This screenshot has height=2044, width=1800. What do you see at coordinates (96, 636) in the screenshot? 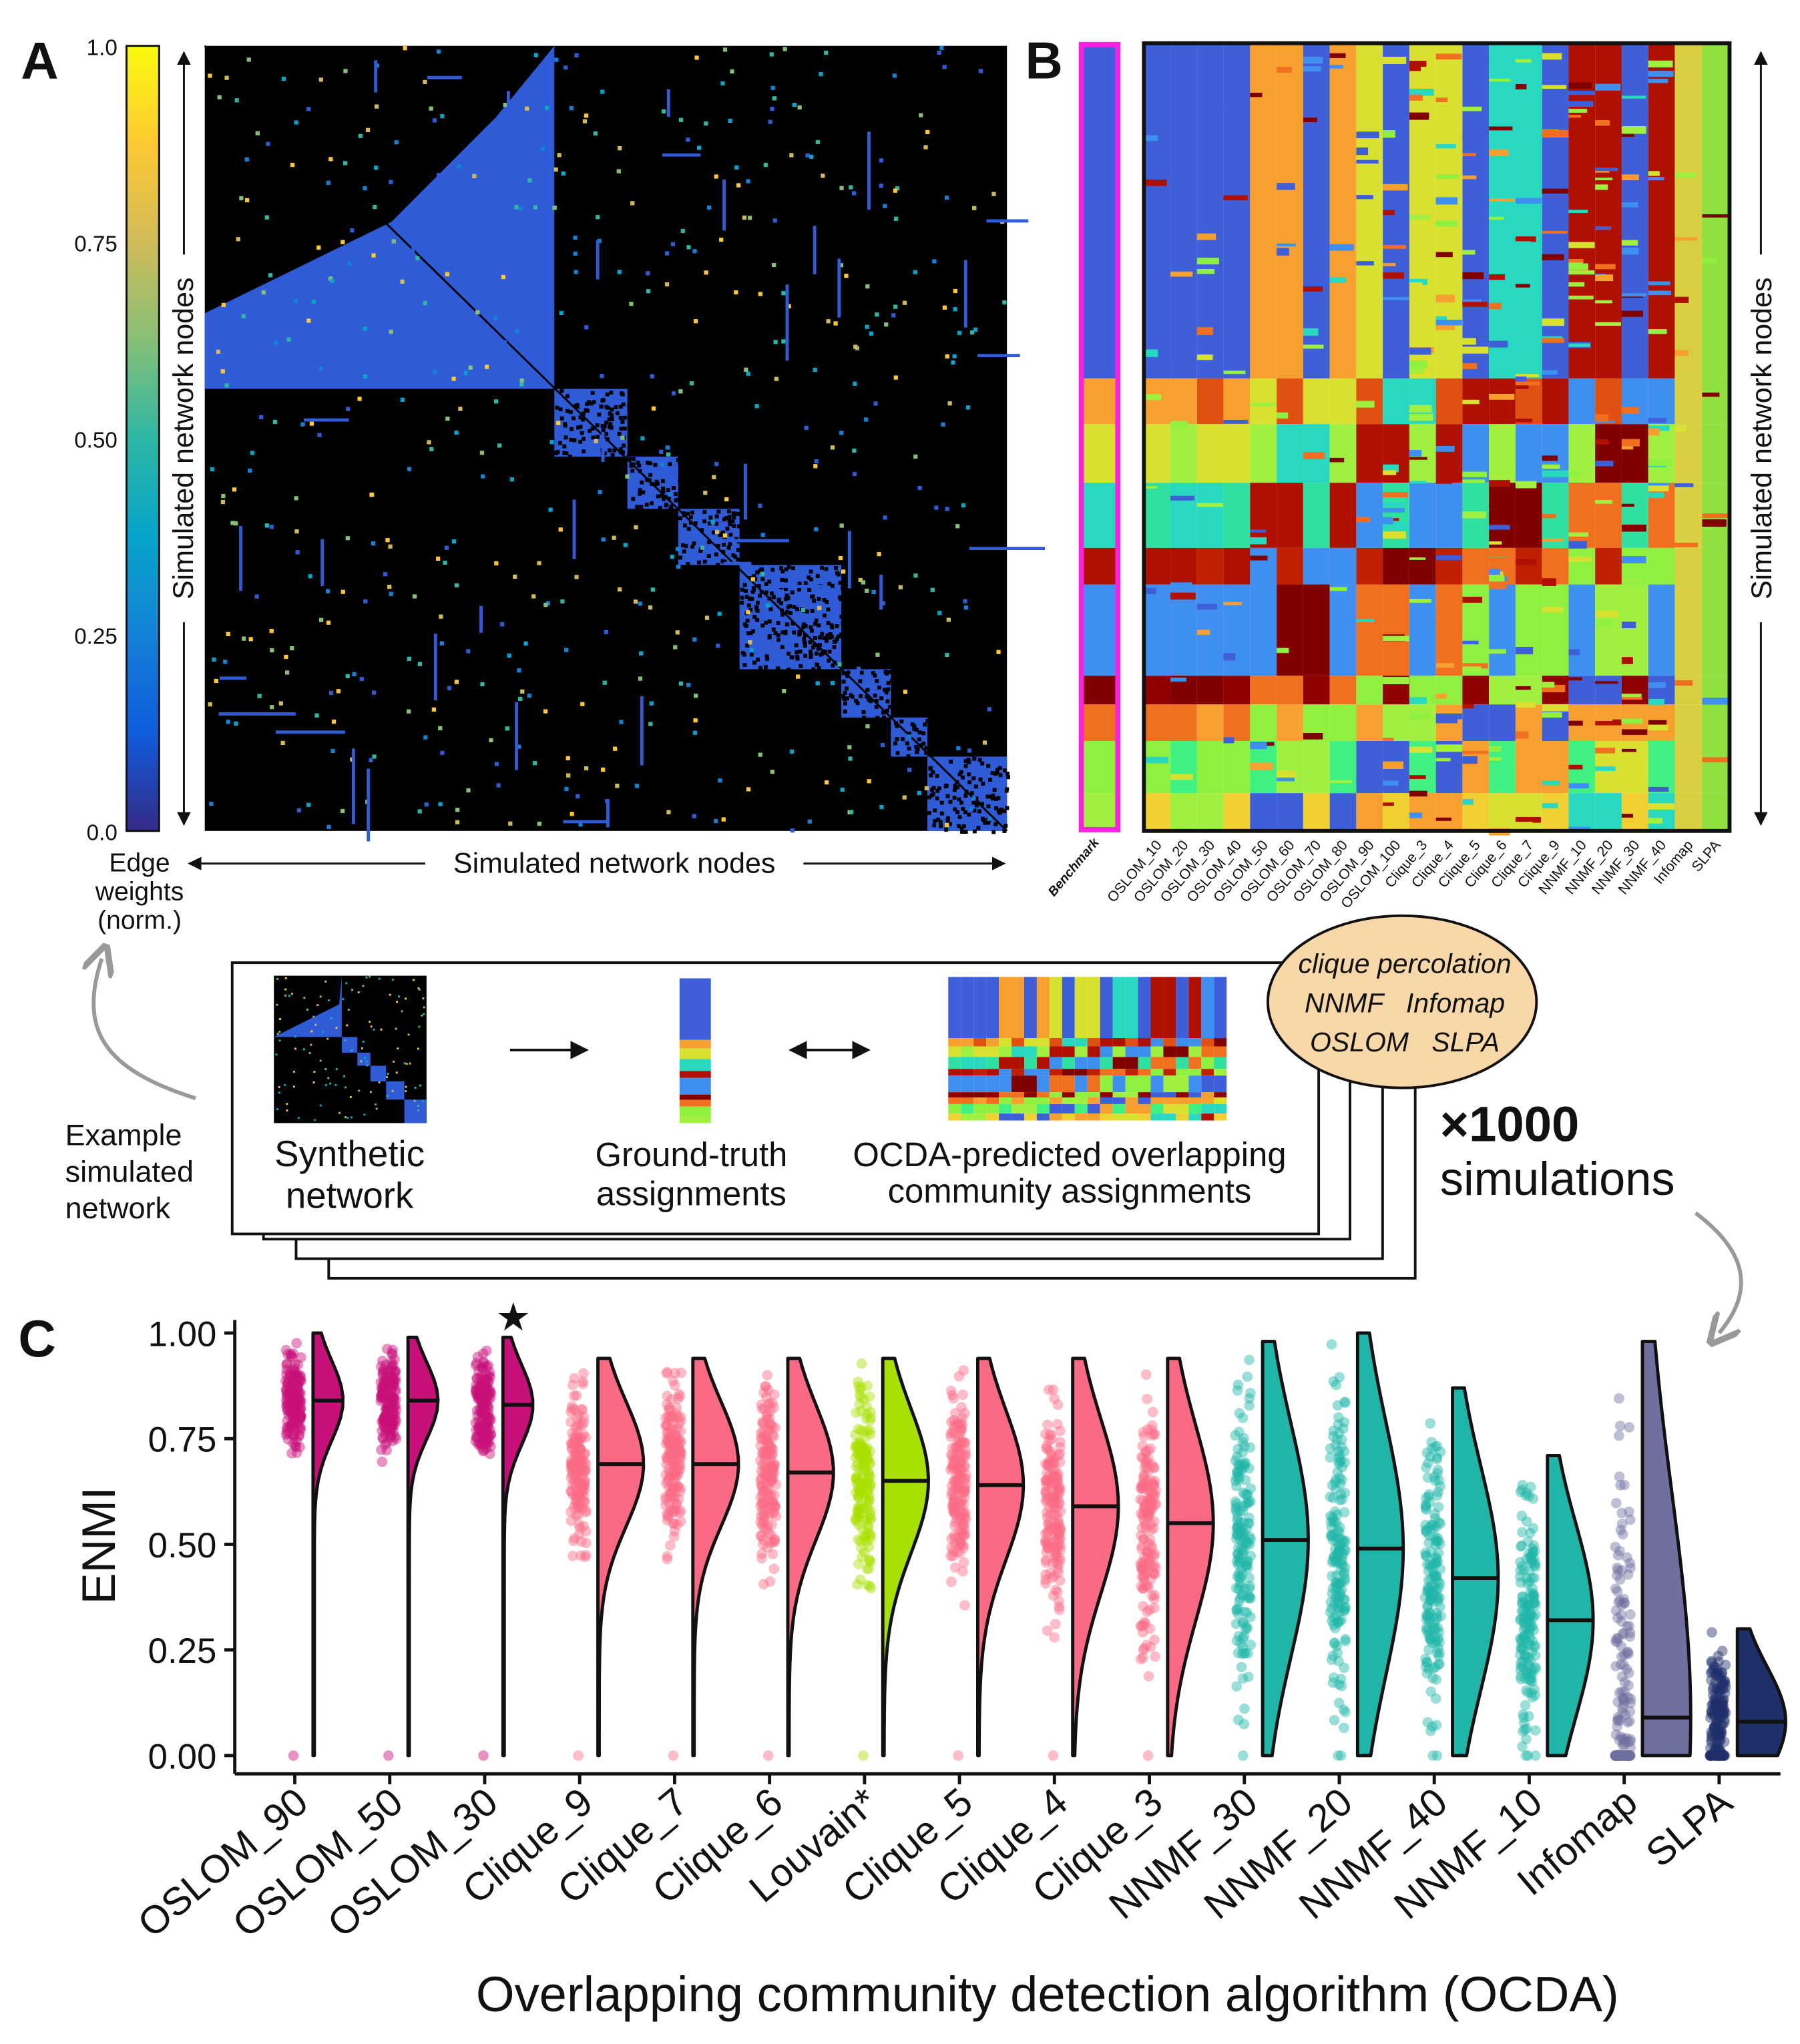
I see `colorbar-tick-label: 0.25` at bounding box center [96, 636].